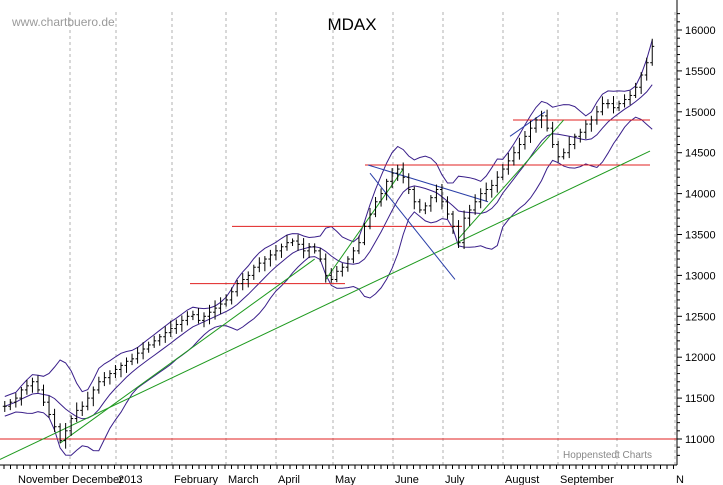  Describe the element at coordinates (607, 455) in the screenshot. I see `source-label: Hoppenstedt Charts` at that location.